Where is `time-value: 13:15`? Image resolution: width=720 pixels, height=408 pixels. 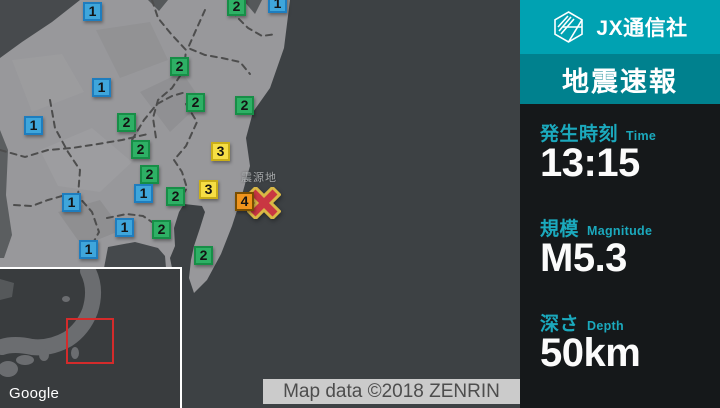 time-value: 13:15 is located at coordinates (590, 163).